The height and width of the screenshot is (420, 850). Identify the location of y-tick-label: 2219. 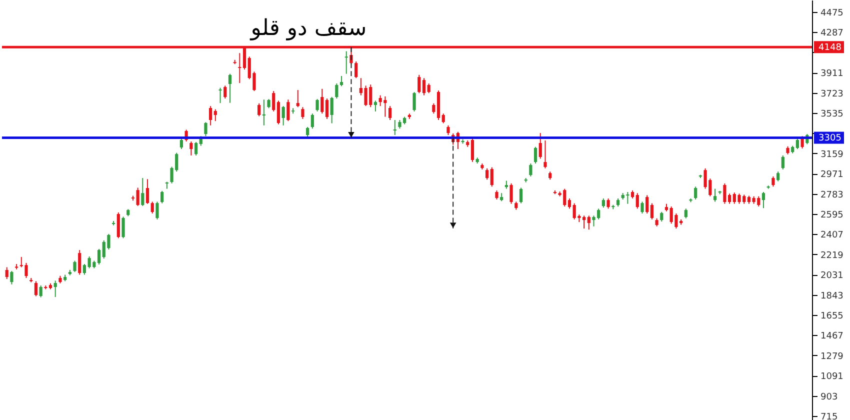
(832, 255).